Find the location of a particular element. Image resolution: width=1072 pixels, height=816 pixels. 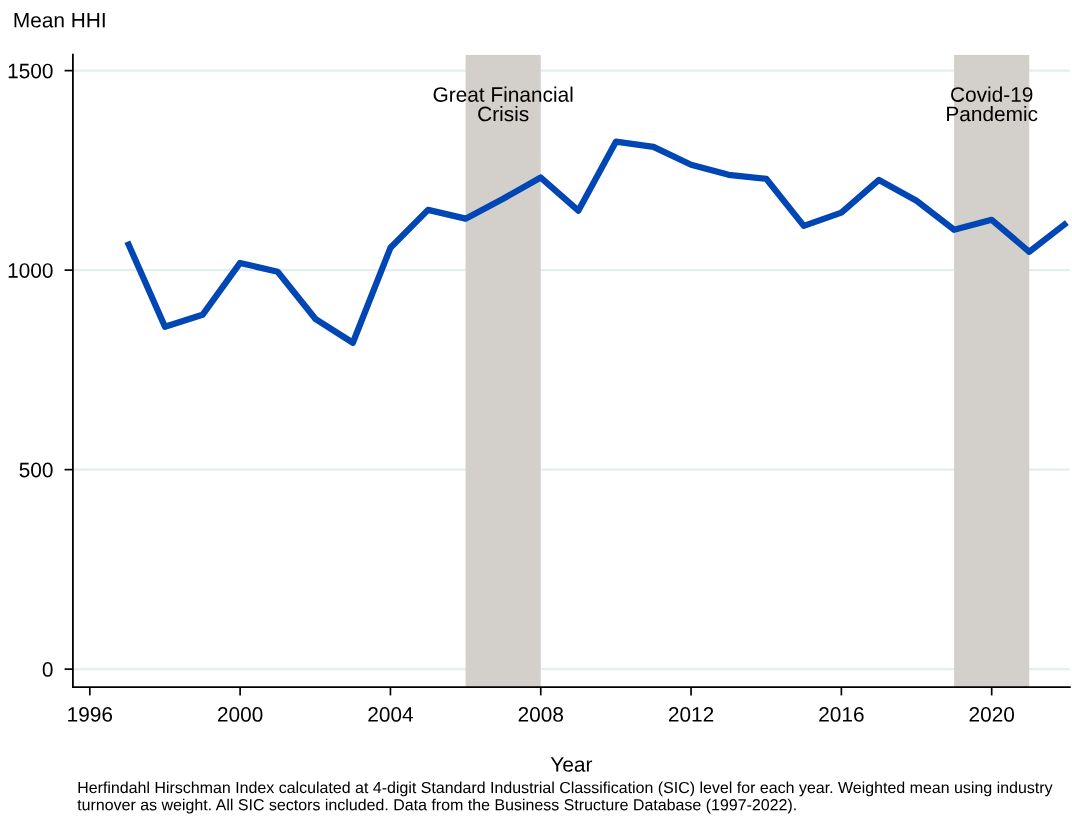

y-tick-label: 0 is located at coordinates (47, 669).